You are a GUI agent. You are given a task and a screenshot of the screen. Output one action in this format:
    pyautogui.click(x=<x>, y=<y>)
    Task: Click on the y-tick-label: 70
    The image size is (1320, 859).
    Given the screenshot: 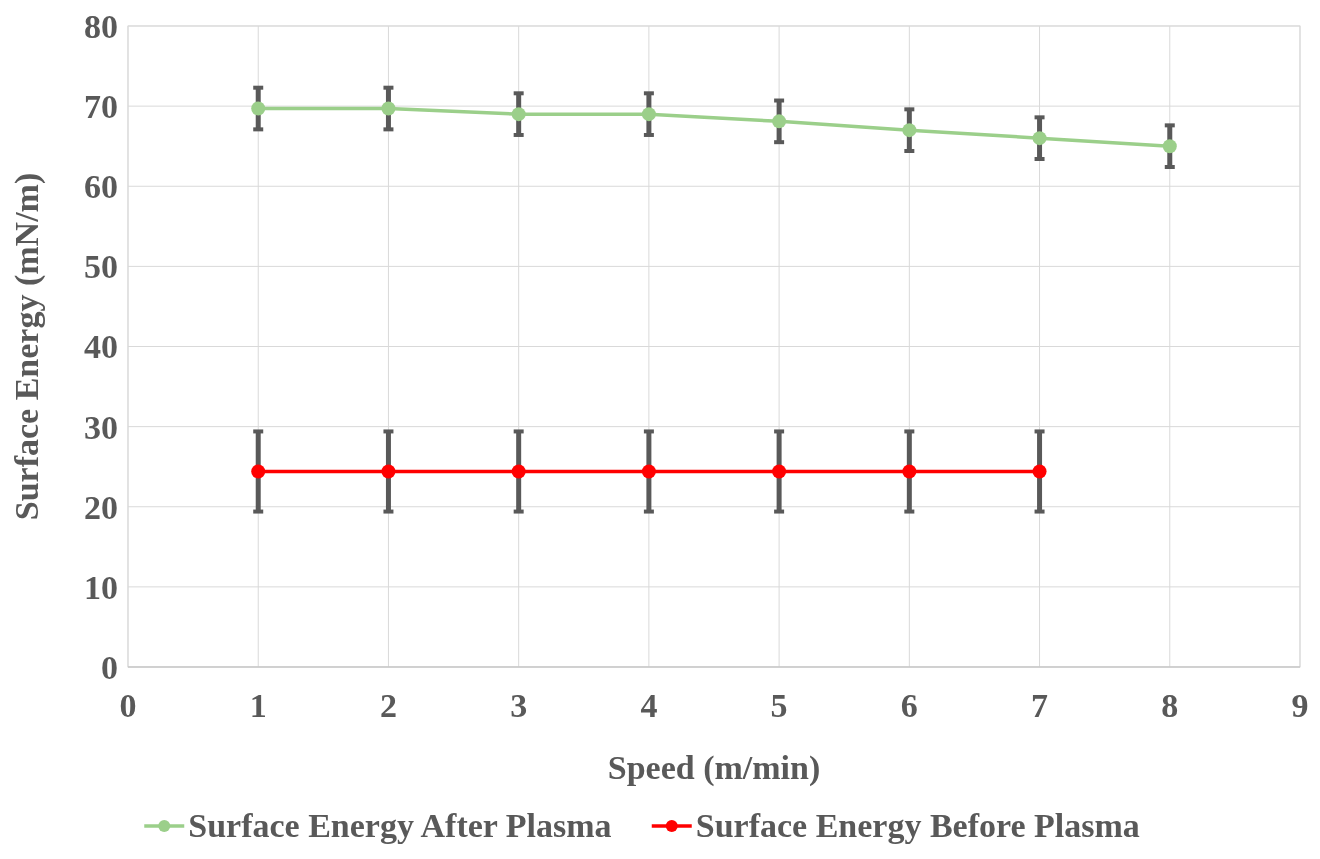 What is the action you would take?
    pyautogui.click(x=101, y=107)
    